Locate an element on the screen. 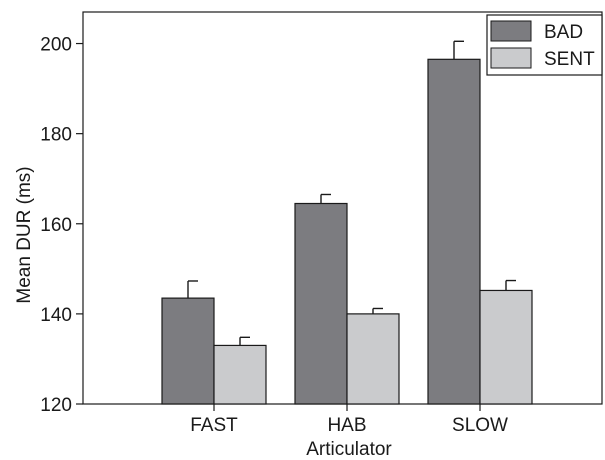 The width and height of the screenshot is (605, 460). bar-sent-fast is located at coordinates (240, 374).